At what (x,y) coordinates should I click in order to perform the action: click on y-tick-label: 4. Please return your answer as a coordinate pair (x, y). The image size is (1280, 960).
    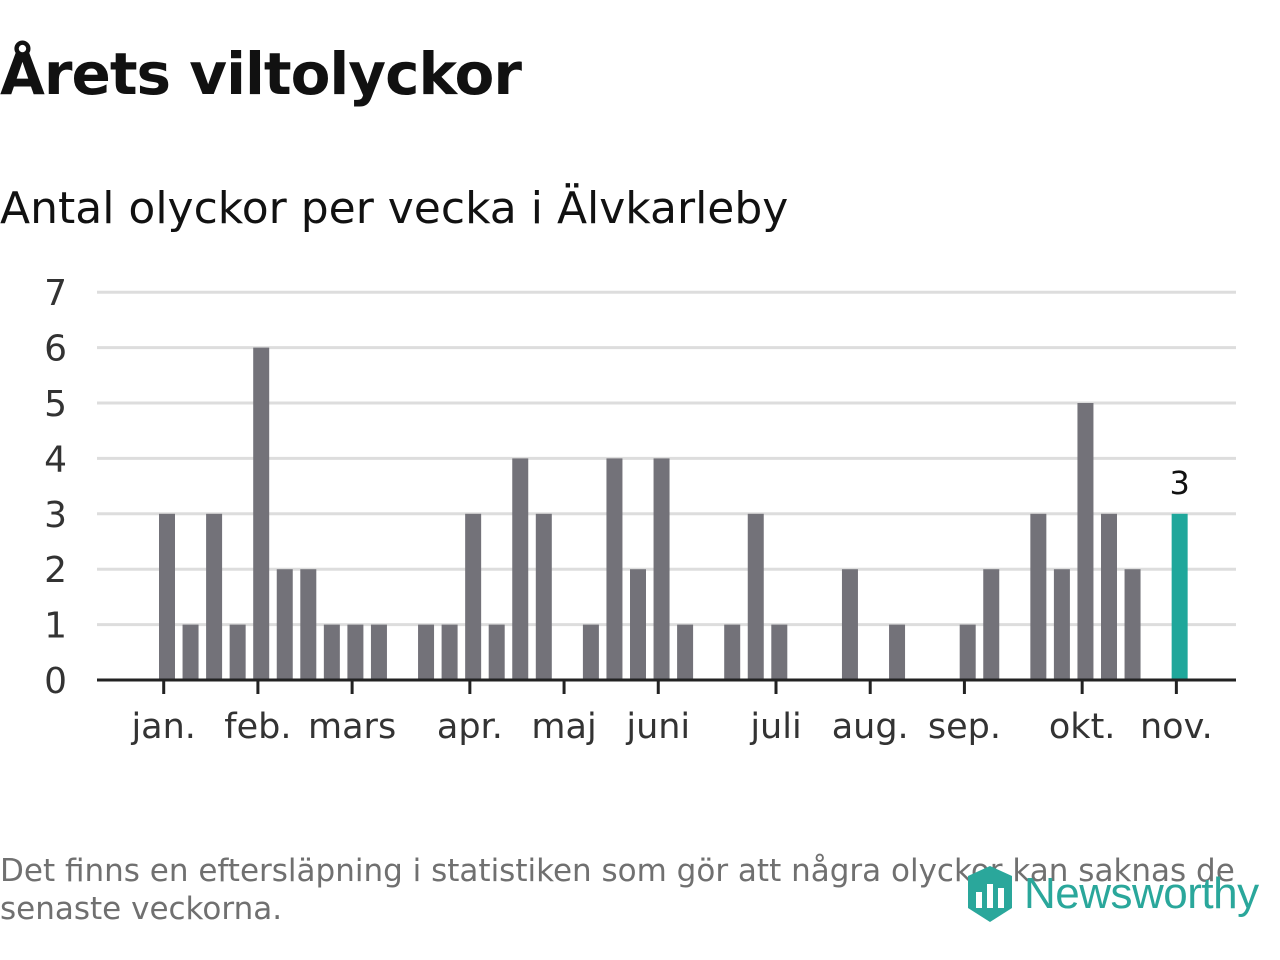
    Looking at the image, I should click on (55, 459).